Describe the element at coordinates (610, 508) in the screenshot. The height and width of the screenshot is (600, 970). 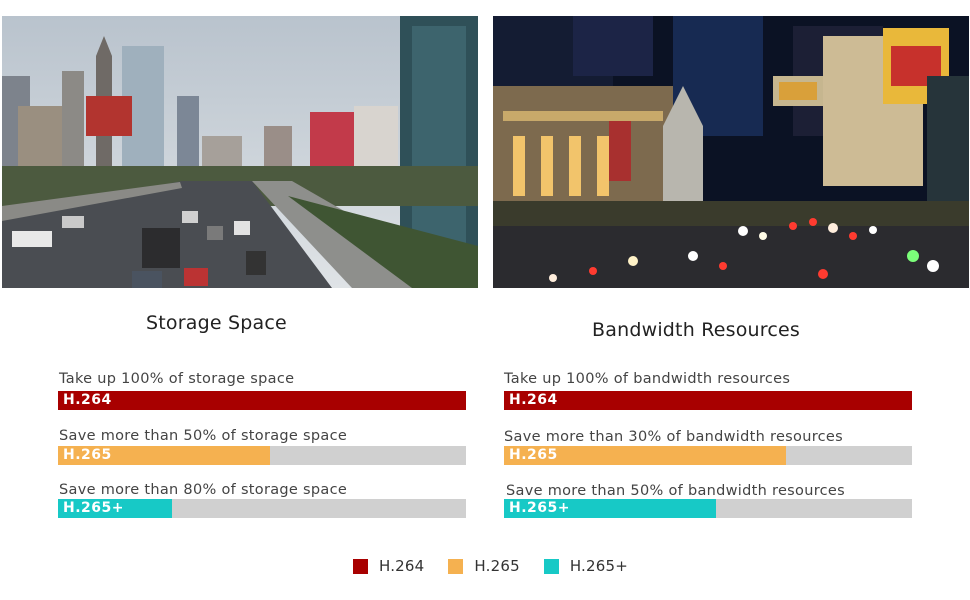
I see `bandwidth-h265plus-bar` at that location.